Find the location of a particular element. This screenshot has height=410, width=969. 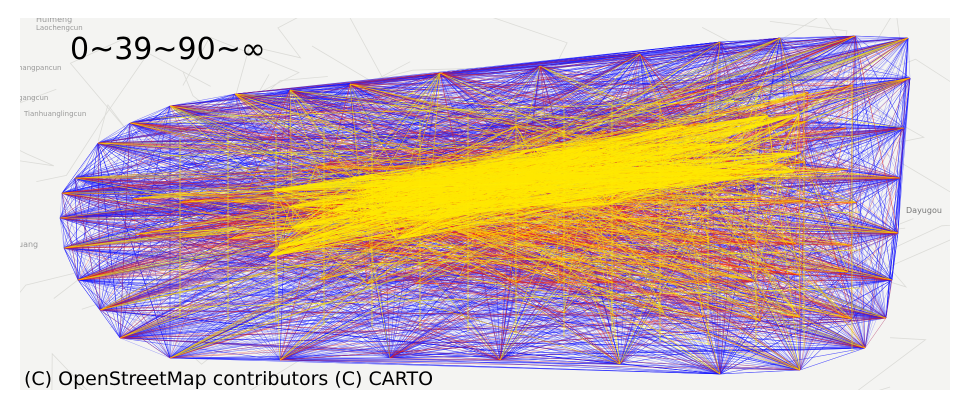

map-attribution: (C) OpenStreetMap contributors (C) CARTO is located at coordinates (229, 379).